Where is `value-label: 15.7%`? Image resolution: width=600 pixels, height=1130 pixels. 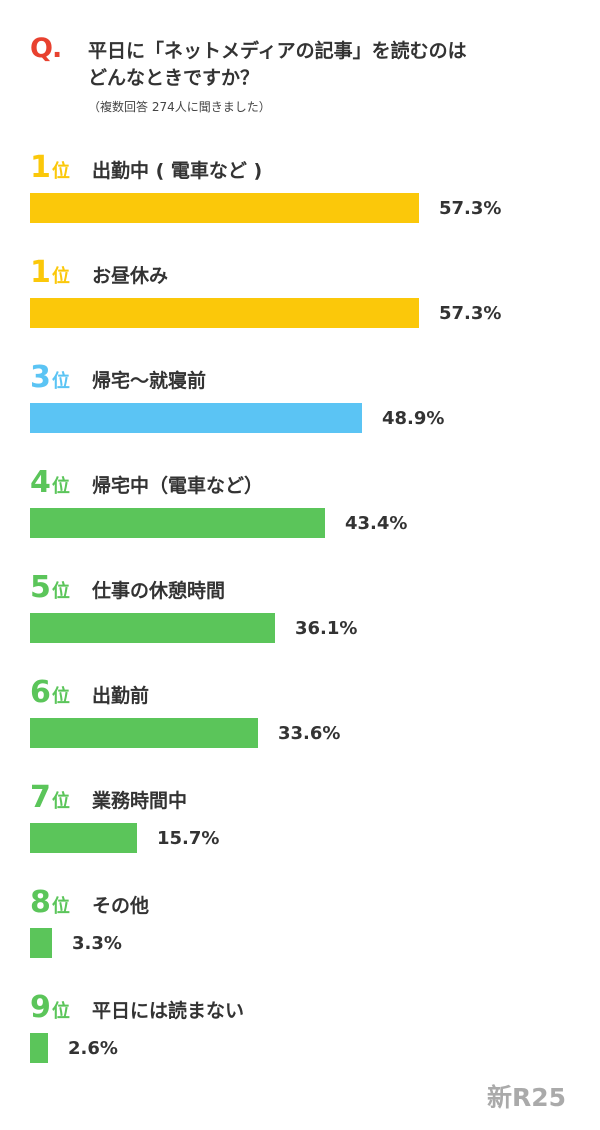
value-label: 15.7% is located at coordinates (188, 838).